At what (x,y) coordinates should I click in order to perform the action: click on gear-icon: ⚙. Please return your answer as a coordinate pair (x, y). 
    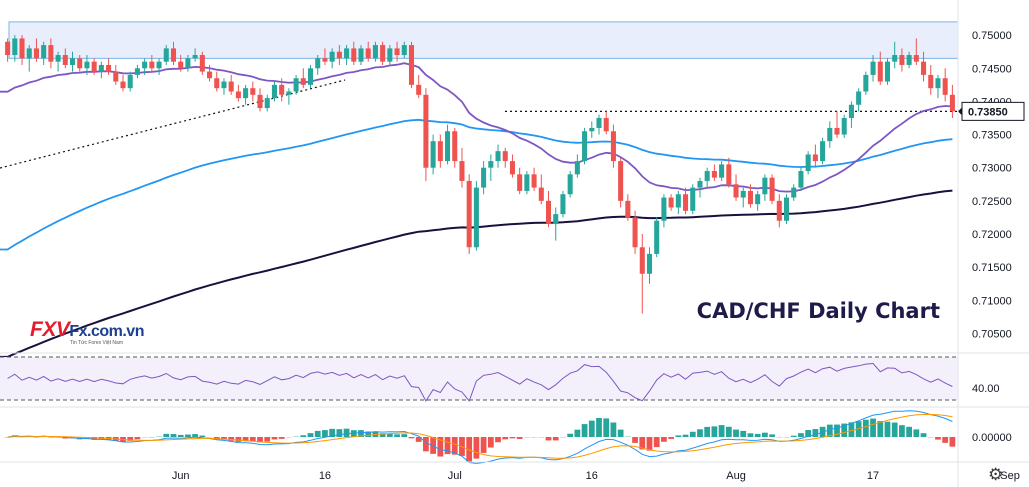
    Looking at the image, I should click on (996, 475).